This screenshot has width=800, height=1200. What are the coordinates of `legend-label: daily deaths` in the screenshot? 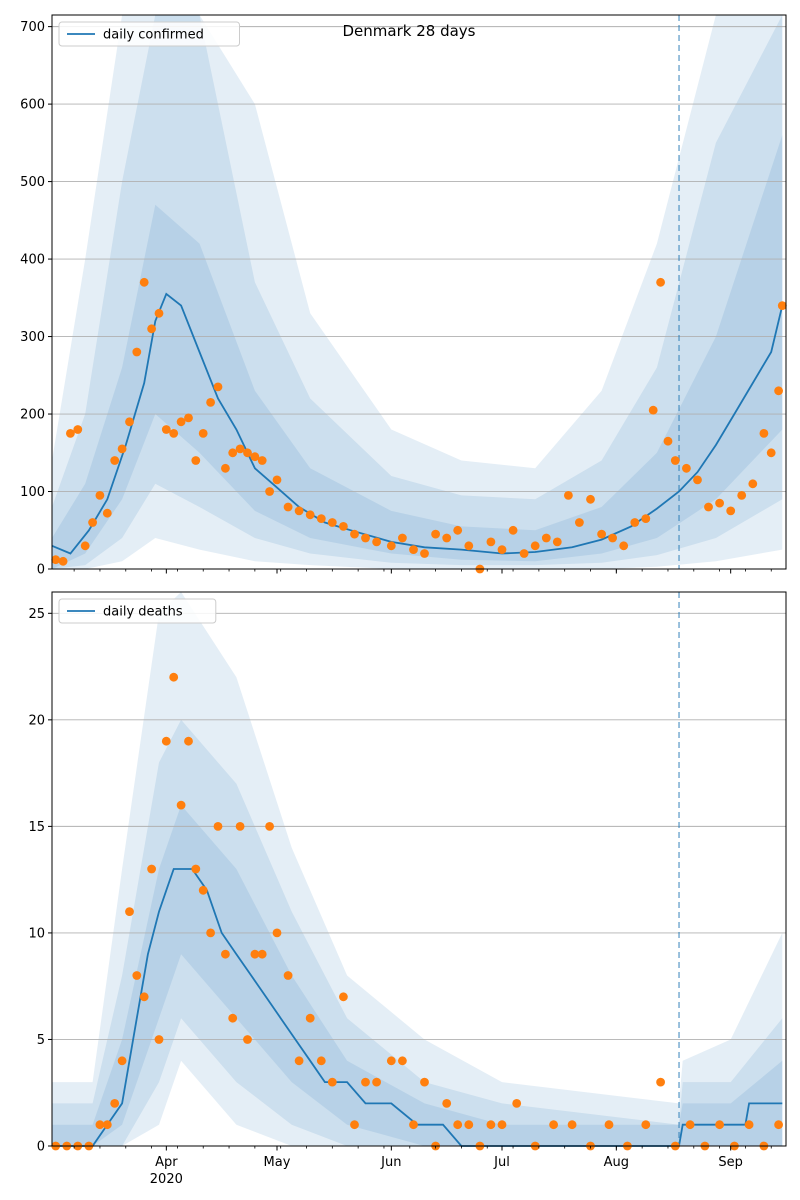 It's located at (143, 612).